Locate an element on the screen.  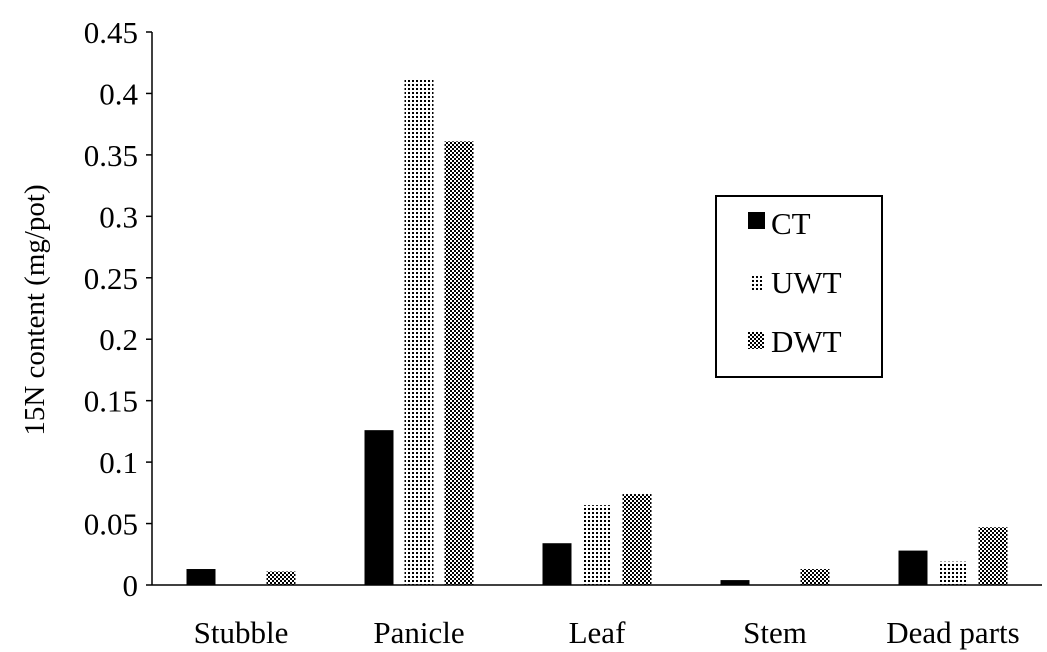
y-tick-label: 0.05 is located at coordinates (111, 524).